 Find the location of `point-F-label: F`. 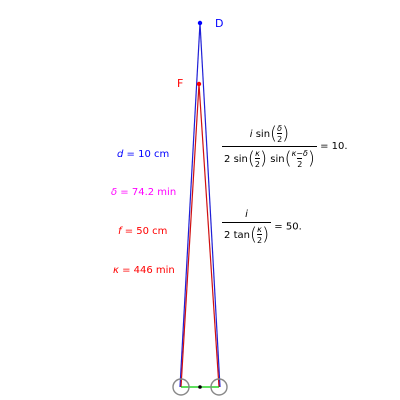

point-F-label: F is located at coordinates (180, 83).